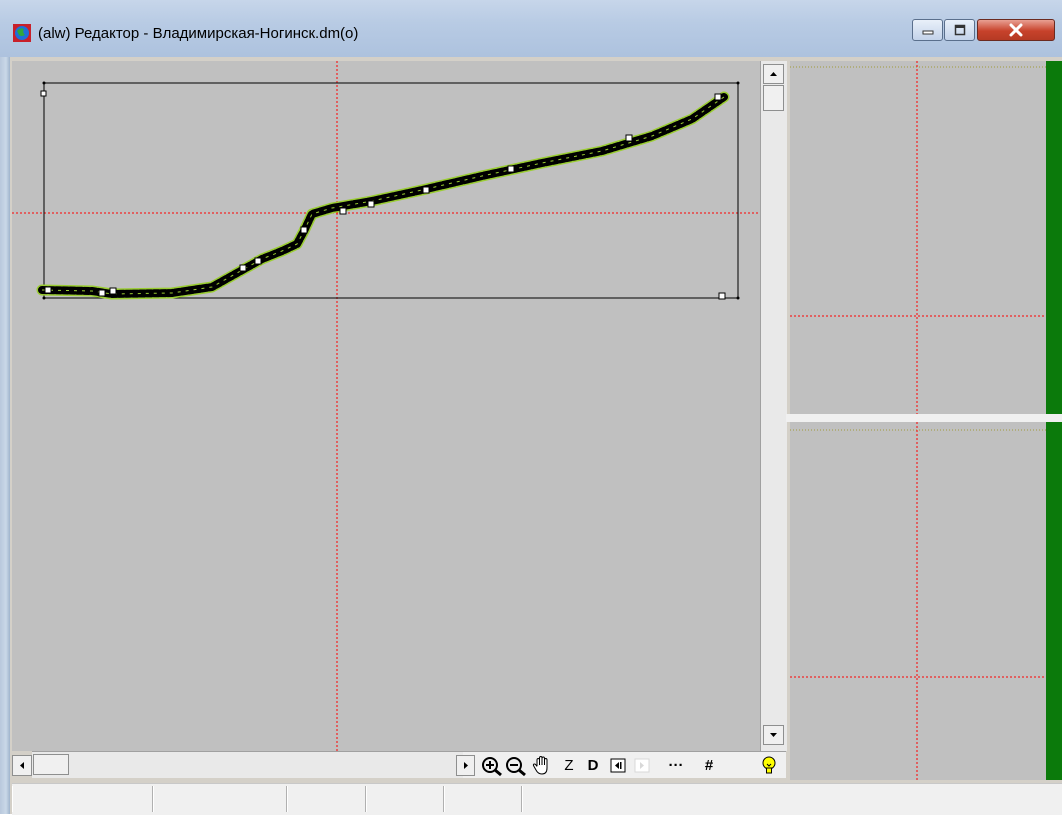 This screenshot has width=1062, height=815. I want to click on zoom-out-button, so click(516, 766).